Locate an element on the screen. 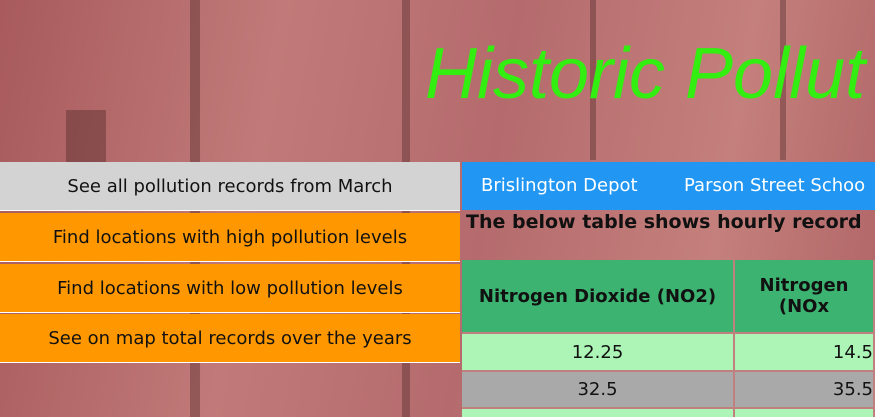 The image size is (875, 417). table-cell: 14.5 is located at coordinates (805, 353).